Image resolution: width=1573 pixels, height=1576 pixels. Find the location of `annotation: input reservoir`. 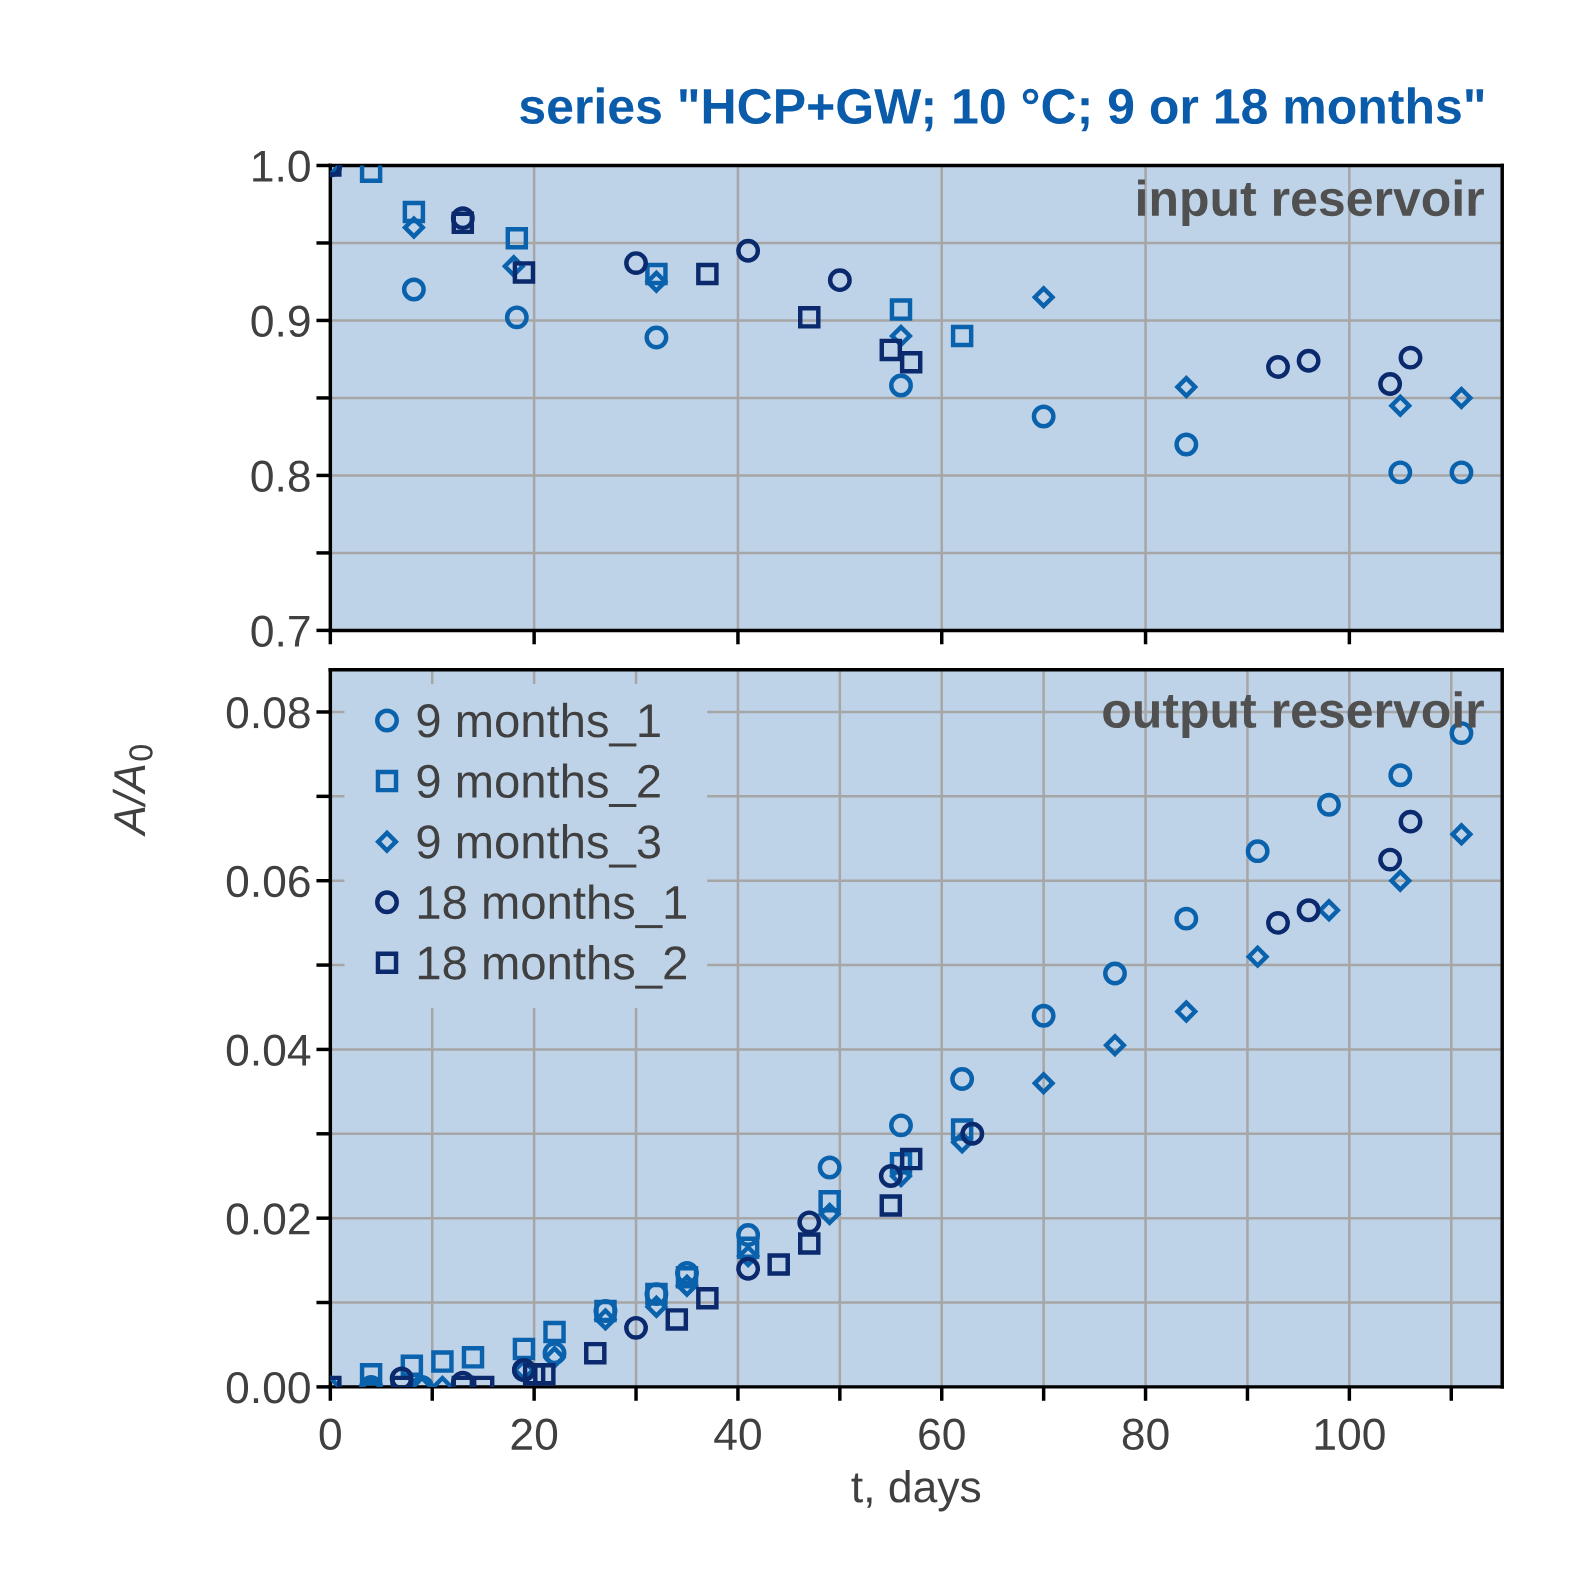

annotation: input reservoir is located at coordinates (1311, 203).